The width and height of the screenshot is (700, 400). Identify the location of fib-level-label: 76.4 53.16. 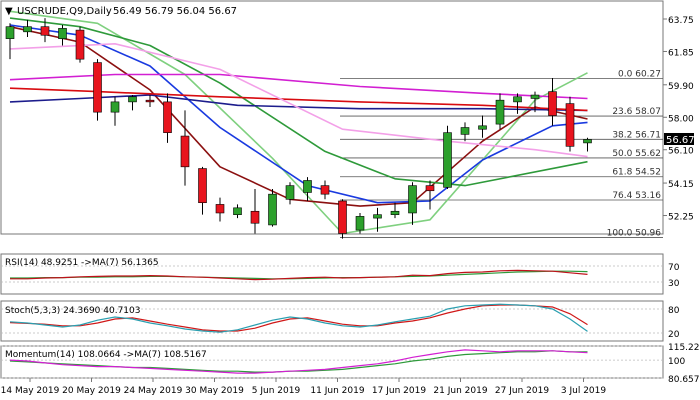
(636, 196).